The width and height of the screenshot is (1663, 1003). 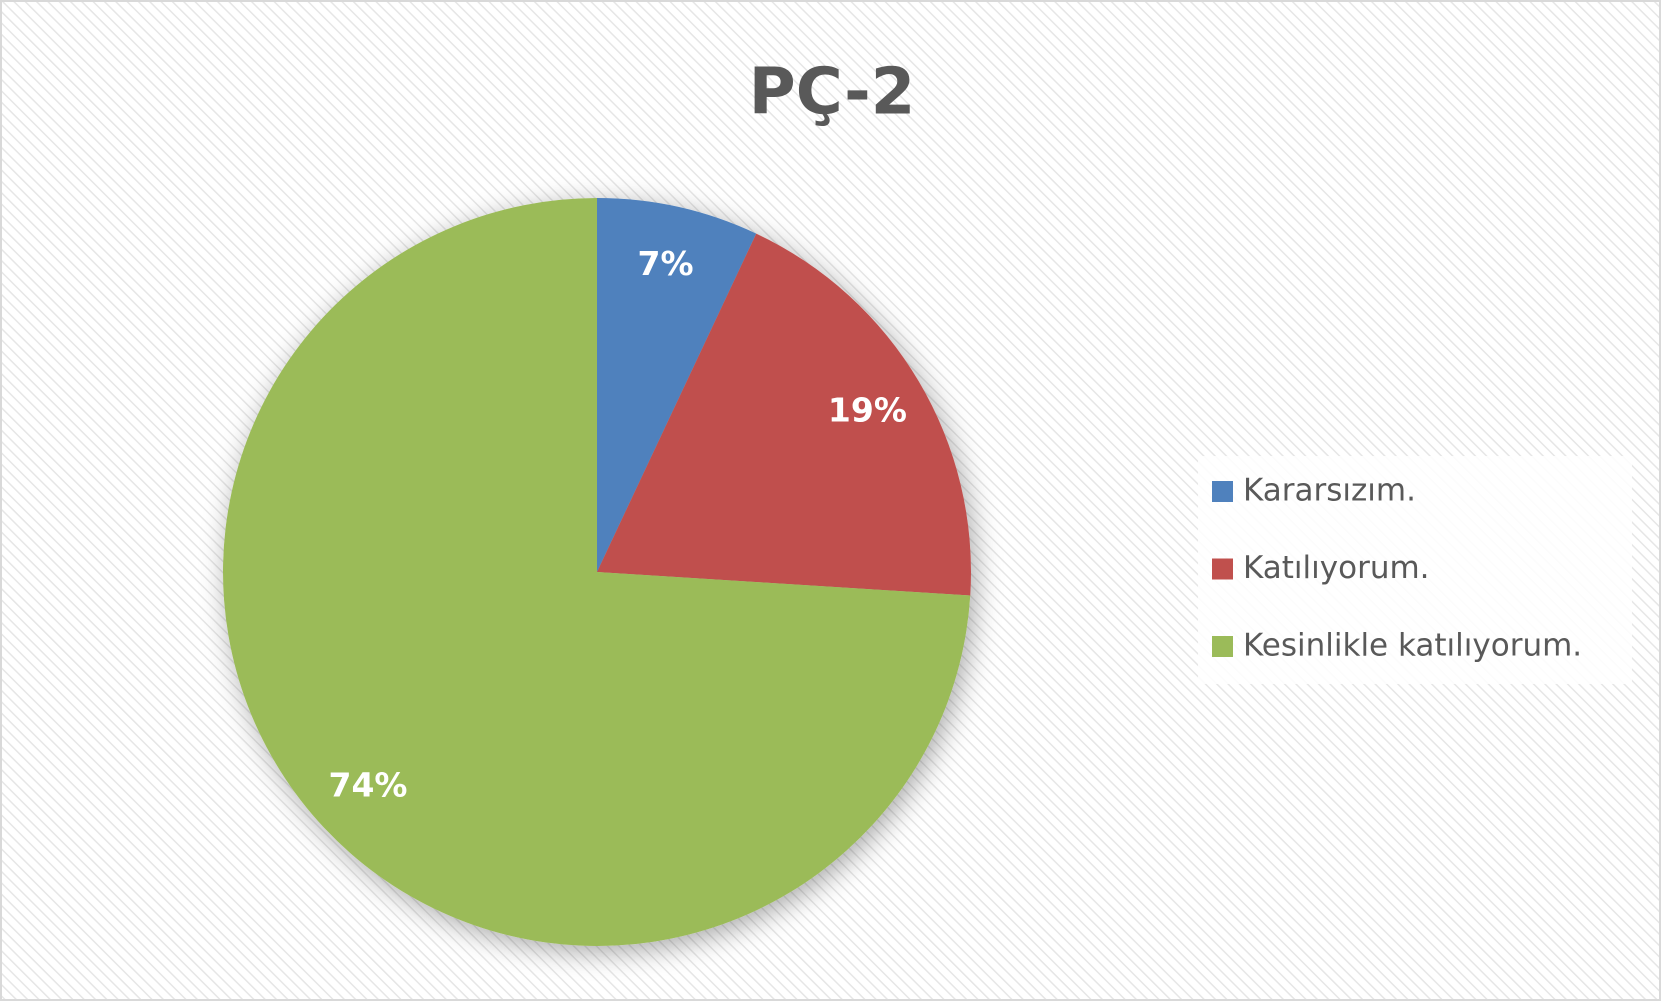 I want to click on chart-title: PÇ-2, so click(x=832, y=93).